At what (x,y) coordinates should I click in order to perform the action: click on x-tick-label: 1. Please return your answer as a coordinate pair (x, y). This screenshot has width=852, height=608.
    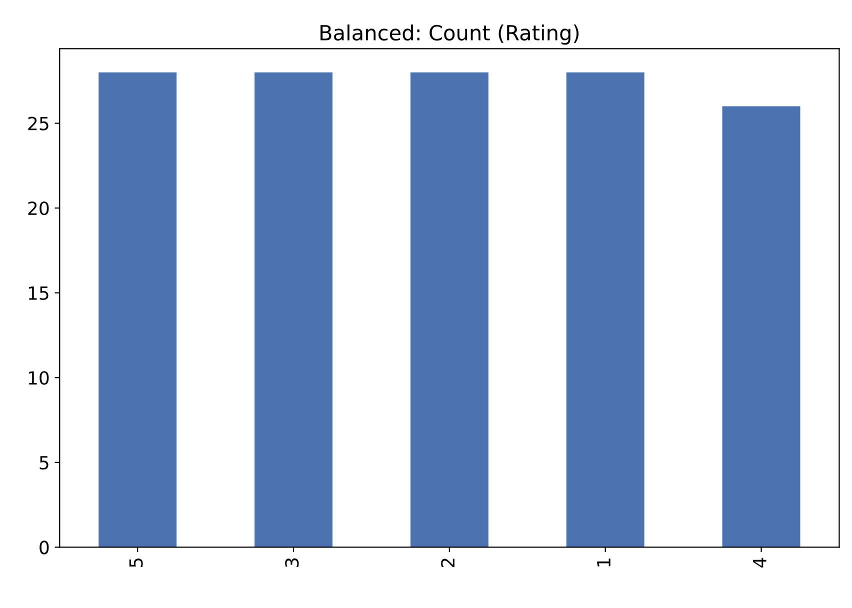
    Looking at the image, I should click on (603, 562).